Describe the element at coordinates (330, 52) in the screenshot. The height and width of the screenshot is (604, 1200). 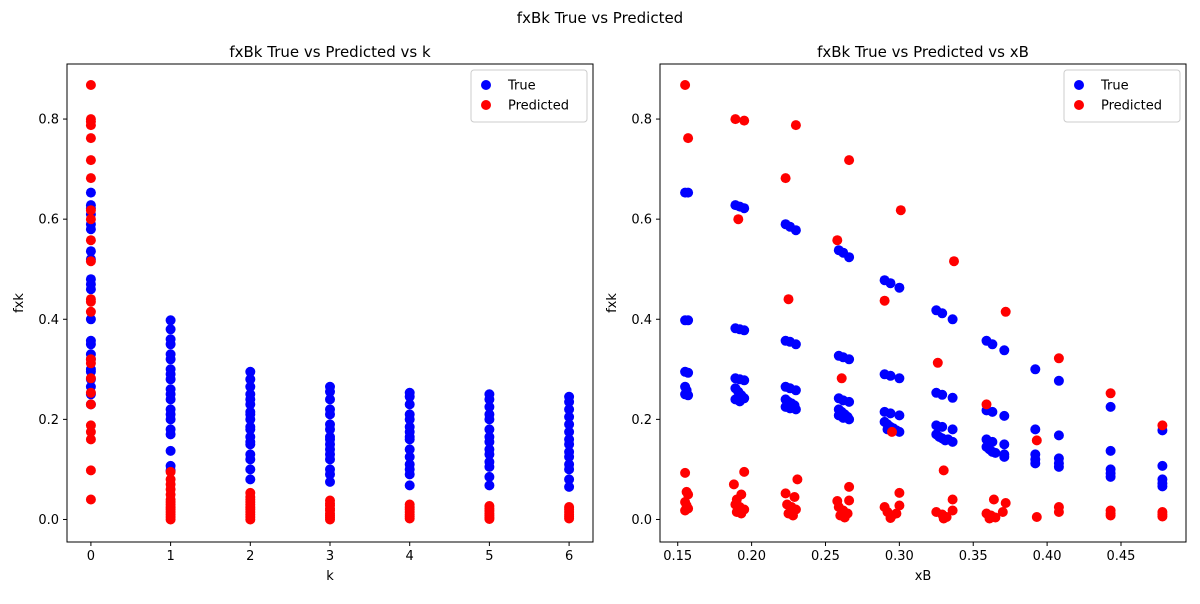
I see `chart-title: fxBk True vs Predicted vs k` at that location.